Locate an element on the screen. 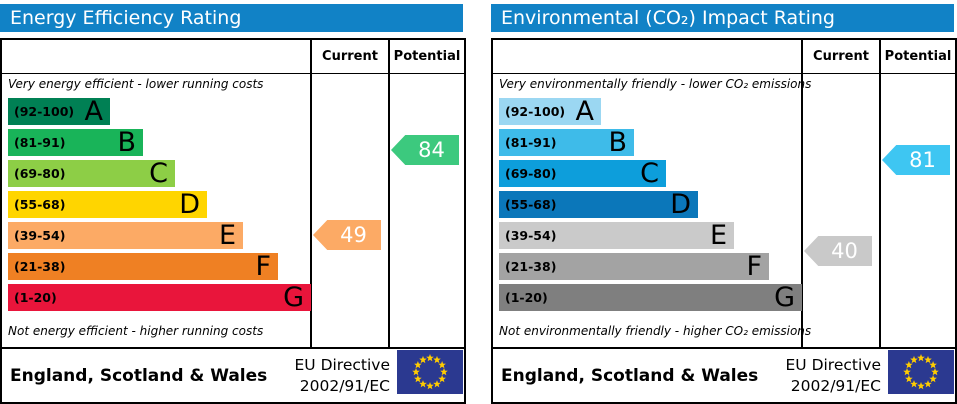 Image resolution: width=957 pixels, height=404 pixels. current-rating-arrow: 49 is located at coordinates (347, 235).